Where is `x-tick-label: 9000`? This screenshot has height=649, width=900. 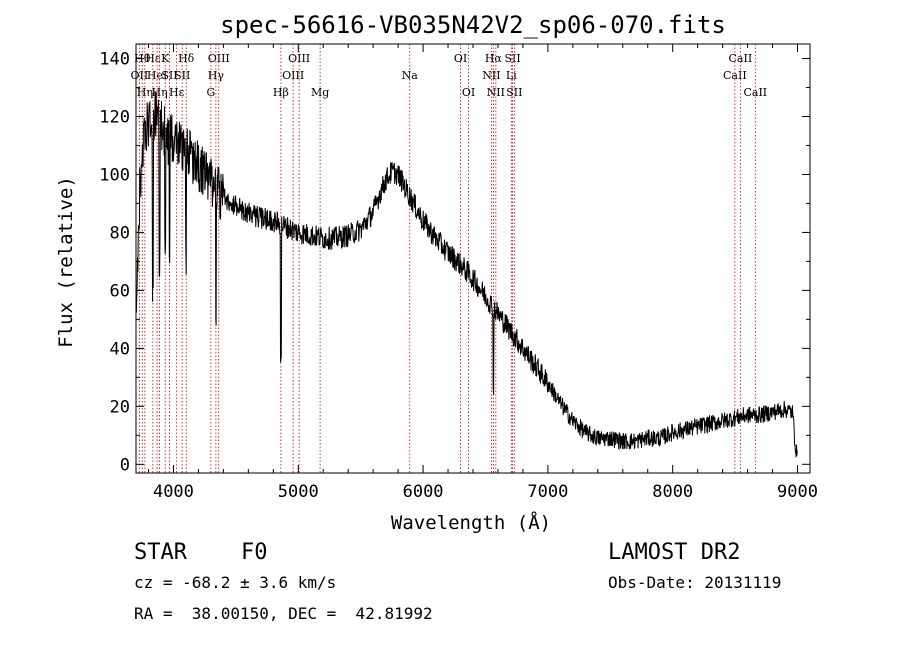 x-tick-label: 9000 is located at coordinates (797, 492).